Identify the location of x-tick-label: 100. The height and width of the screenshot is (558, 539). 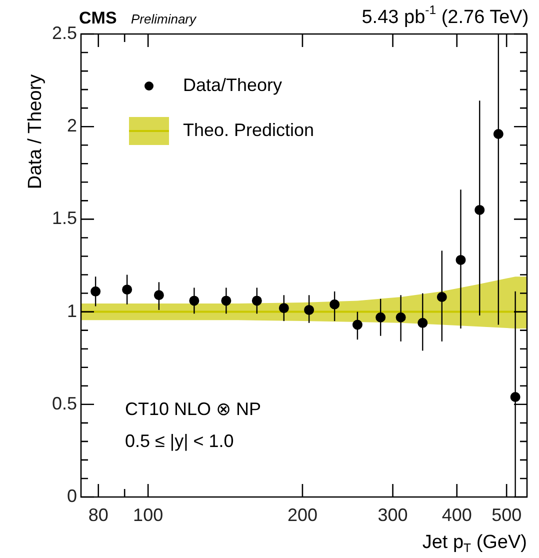
(148, 514).